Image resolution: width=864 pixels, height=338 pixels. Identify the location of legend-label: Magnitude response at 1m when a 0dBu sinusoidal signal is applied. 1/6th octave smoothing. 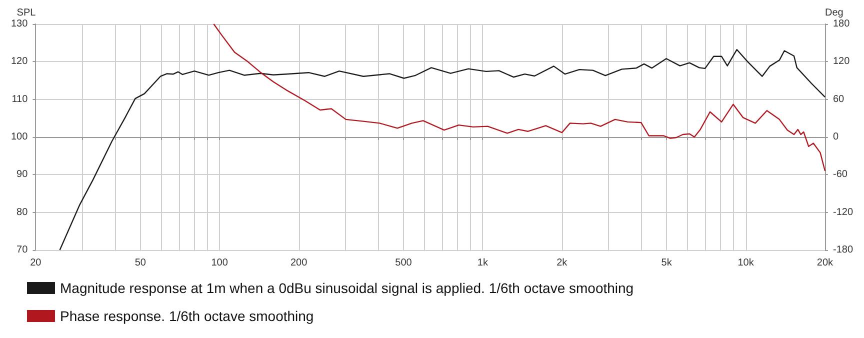
(347, 288).